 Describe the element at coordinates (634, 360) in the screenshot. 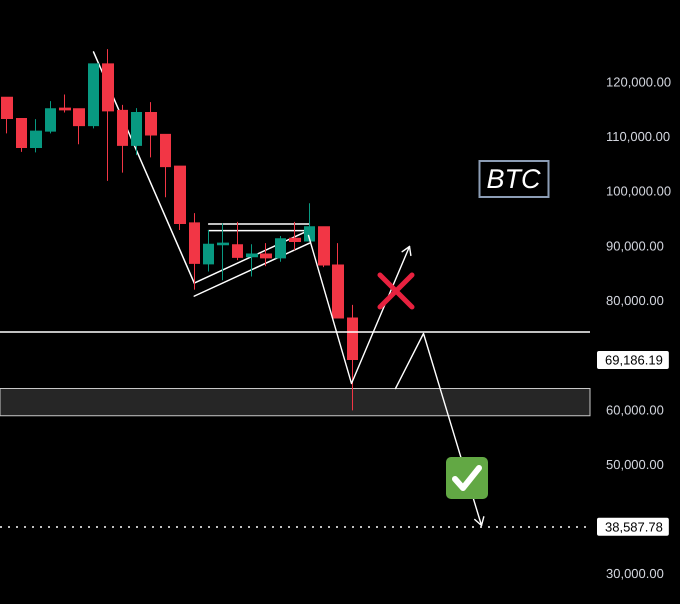

I see `text: 69,186.19` at that location.